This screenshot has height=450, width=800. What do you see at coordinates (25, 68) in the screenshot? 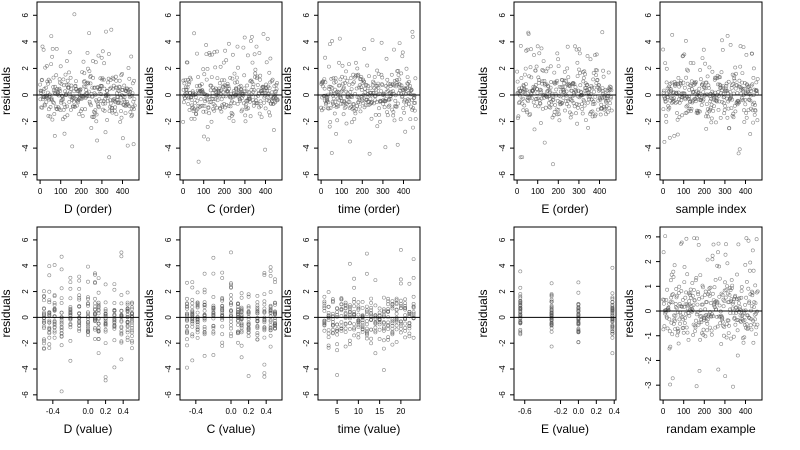
I see `y-tick-label: 2` at bounding box center [25, 68].